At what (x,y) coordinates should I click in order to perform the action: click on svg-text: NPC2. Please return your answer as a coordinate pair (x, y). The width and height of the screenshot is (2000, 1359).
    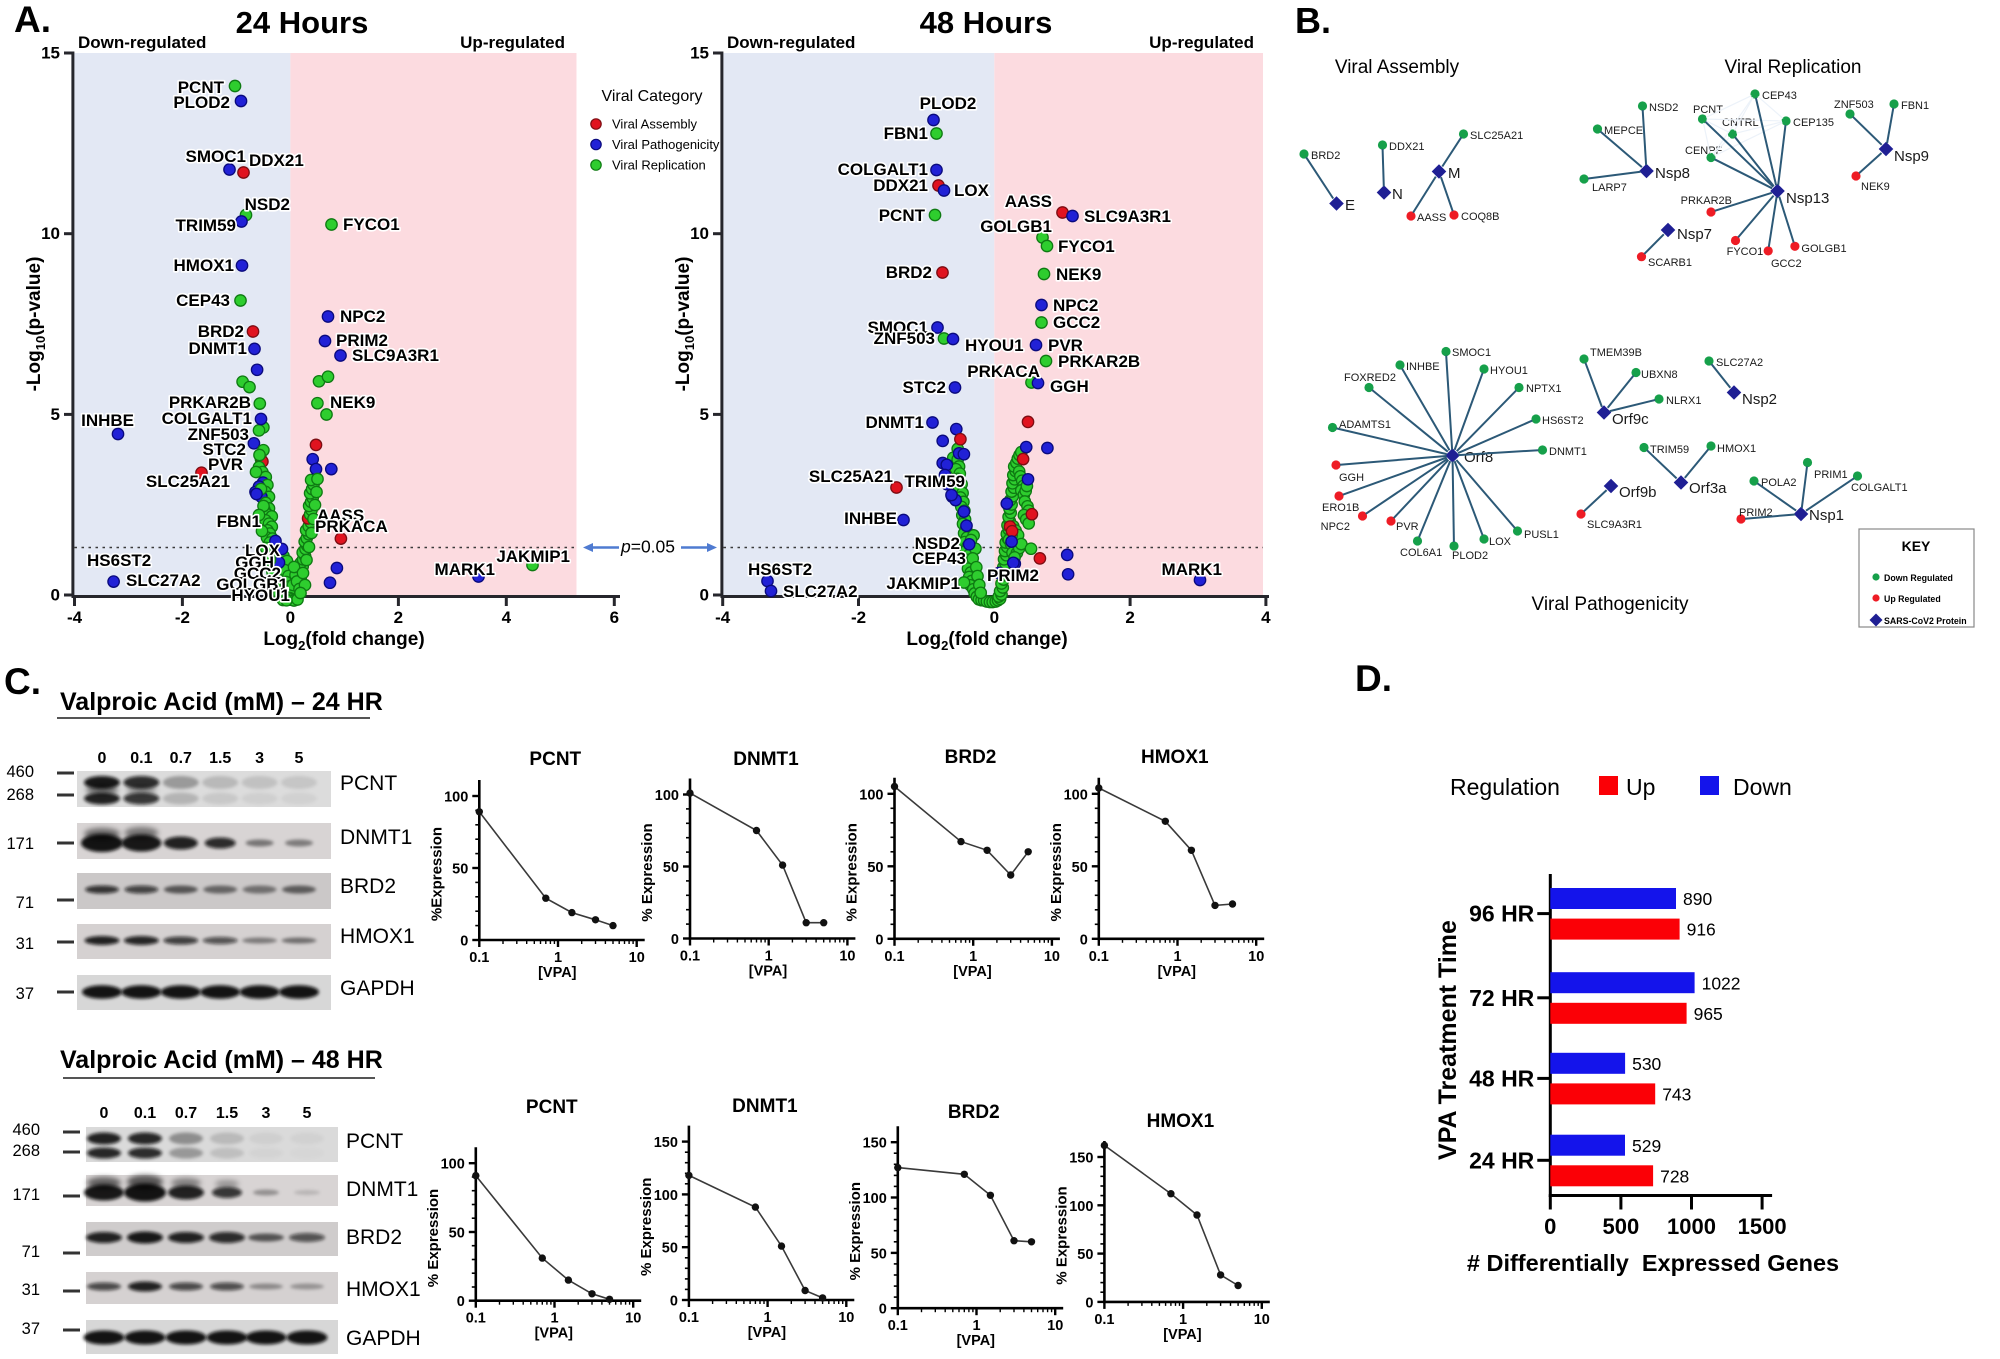
    Looking at the image, I should click on (362, 316).